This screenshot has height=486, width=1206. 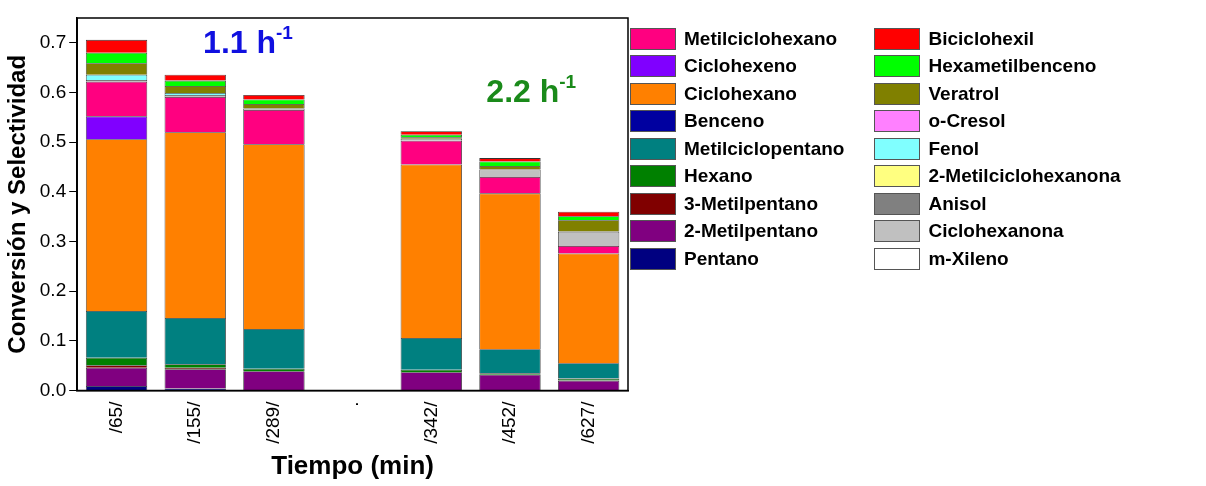 What do you see at coordinates (53, 91) in the screenshot?
I see `y-tick-label: 0.6` at bounding box center [53, 91].